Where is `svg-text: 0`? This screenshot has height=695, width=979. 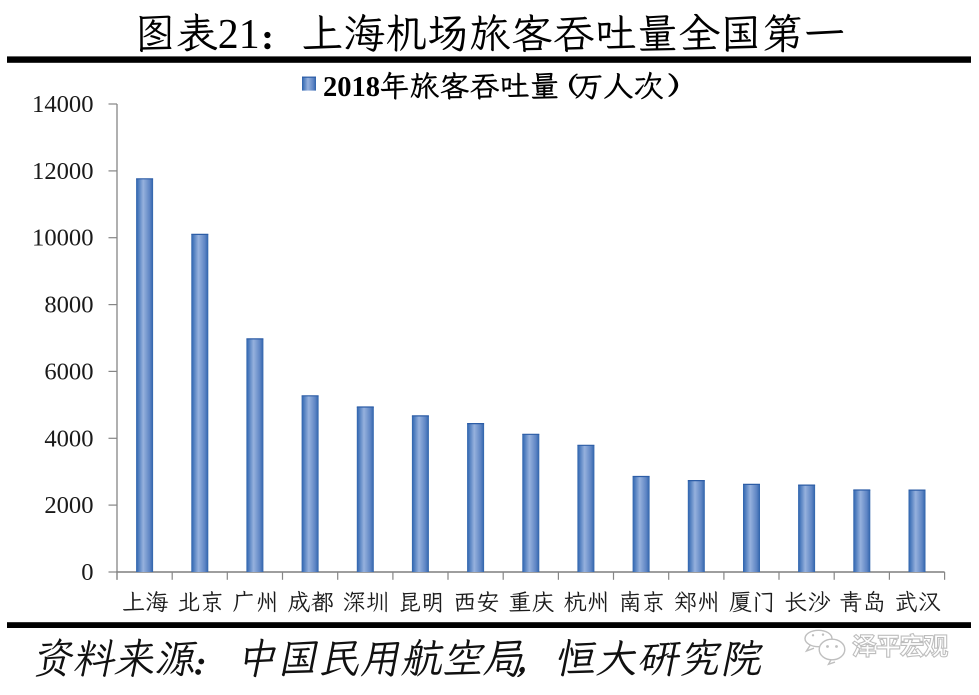 svg-text: 0 is located at coordinates (87, 572).